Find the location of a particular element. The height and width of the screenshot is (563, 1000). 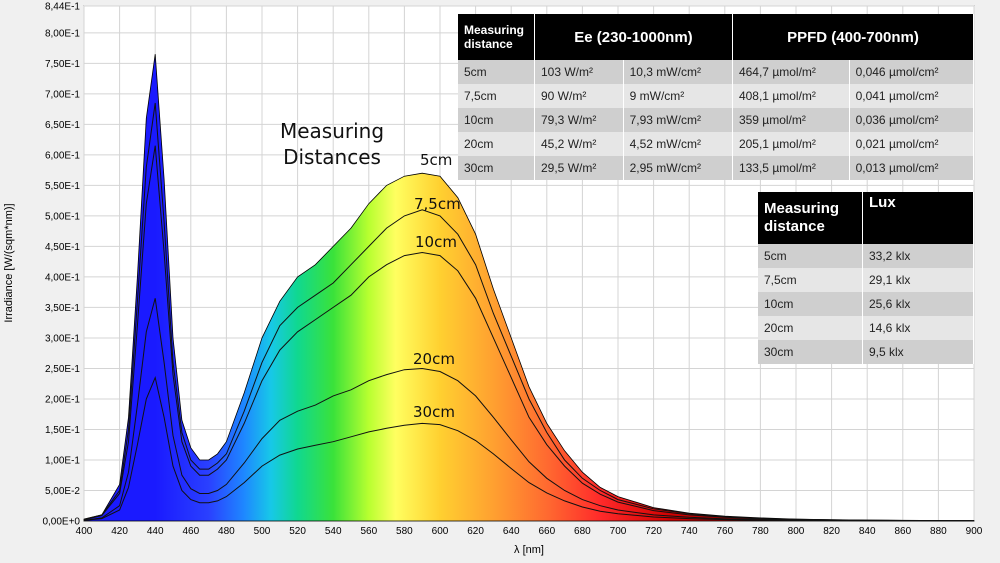

x-tick-label: 840 is located at coordinates (867, 531).